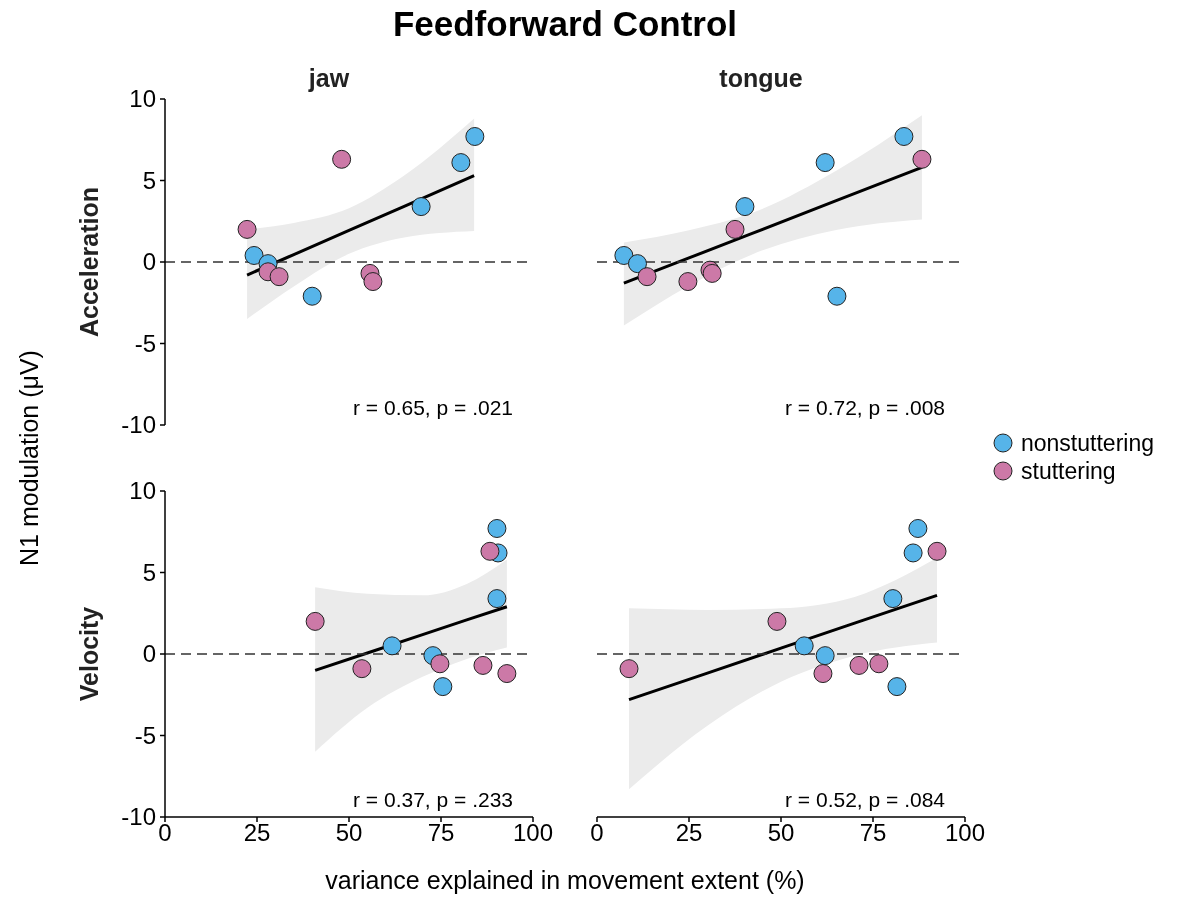 The image size is (1193, 899). What do you see at coordinates (865, 407) in the screenshot?
I see `annotation: r = 0.72, p = .008` at bounding box center [865, 407].